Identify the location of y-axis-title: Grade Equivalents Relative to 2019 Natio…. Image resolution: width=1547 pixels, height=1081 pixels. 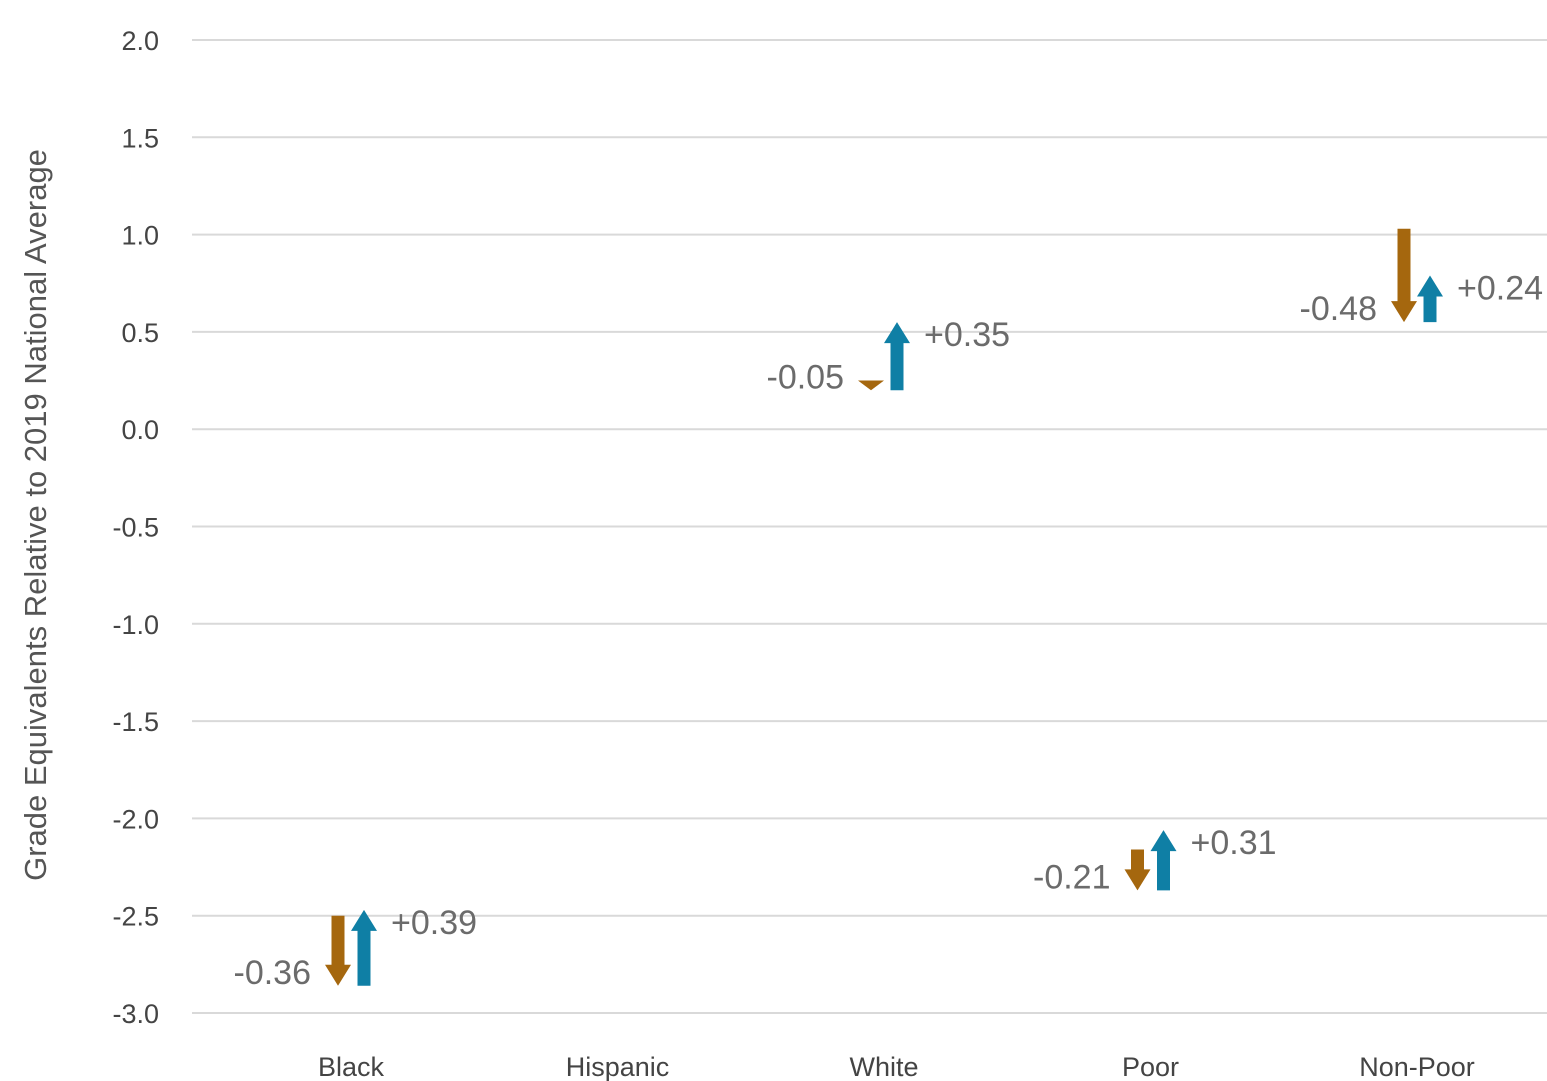
(35, 515).